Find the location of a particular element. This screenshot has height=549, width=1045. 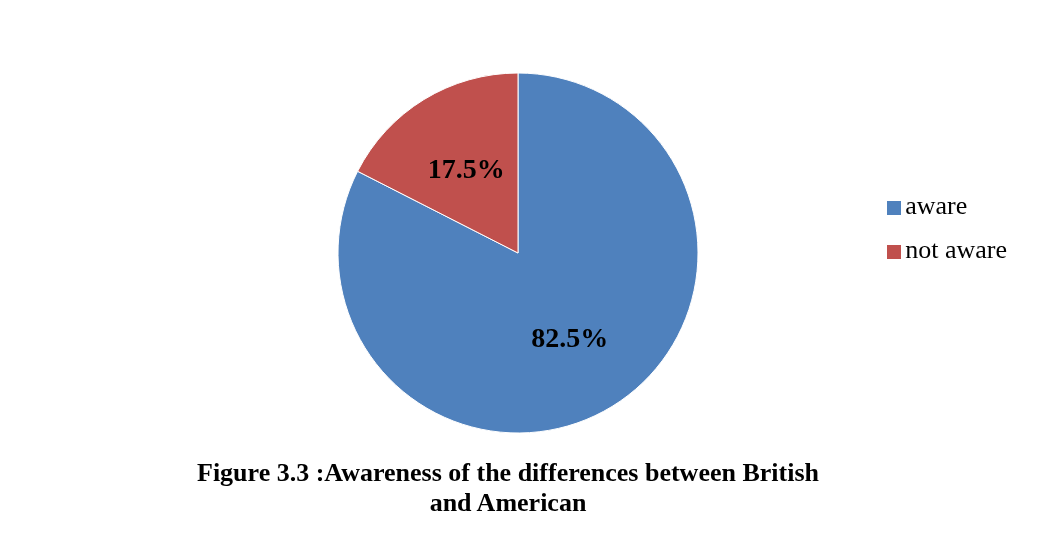

text: Figure 3.3 :Awareness of the differences between British and American is located at coordinates (508, 488).